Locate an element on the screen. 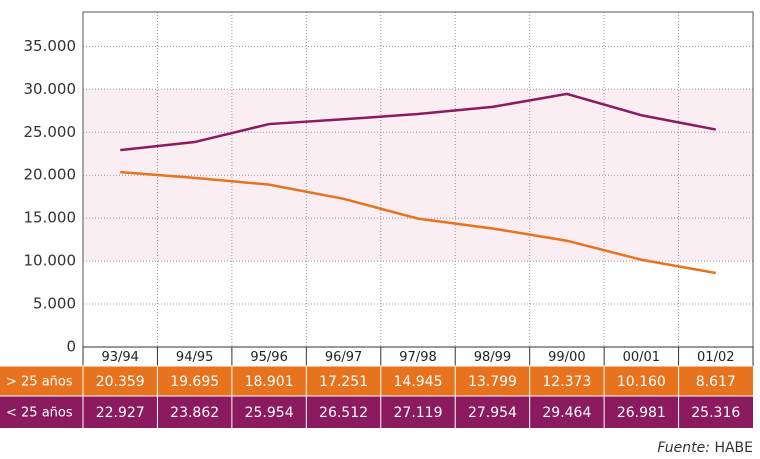 The width and height of the screenshot is (760, 459). x-tick-label: 98/99 is located at coordinates (492, 357).